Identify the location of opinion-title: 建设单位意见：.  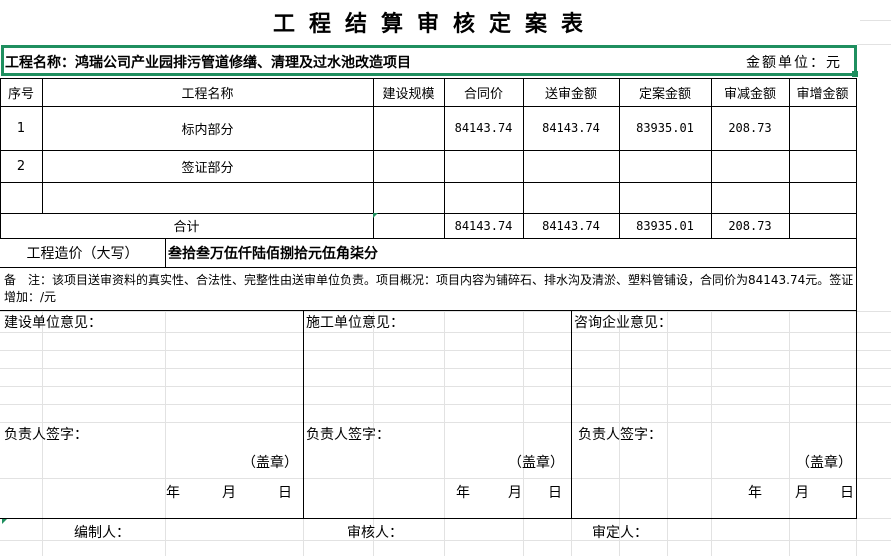
(53, 323).